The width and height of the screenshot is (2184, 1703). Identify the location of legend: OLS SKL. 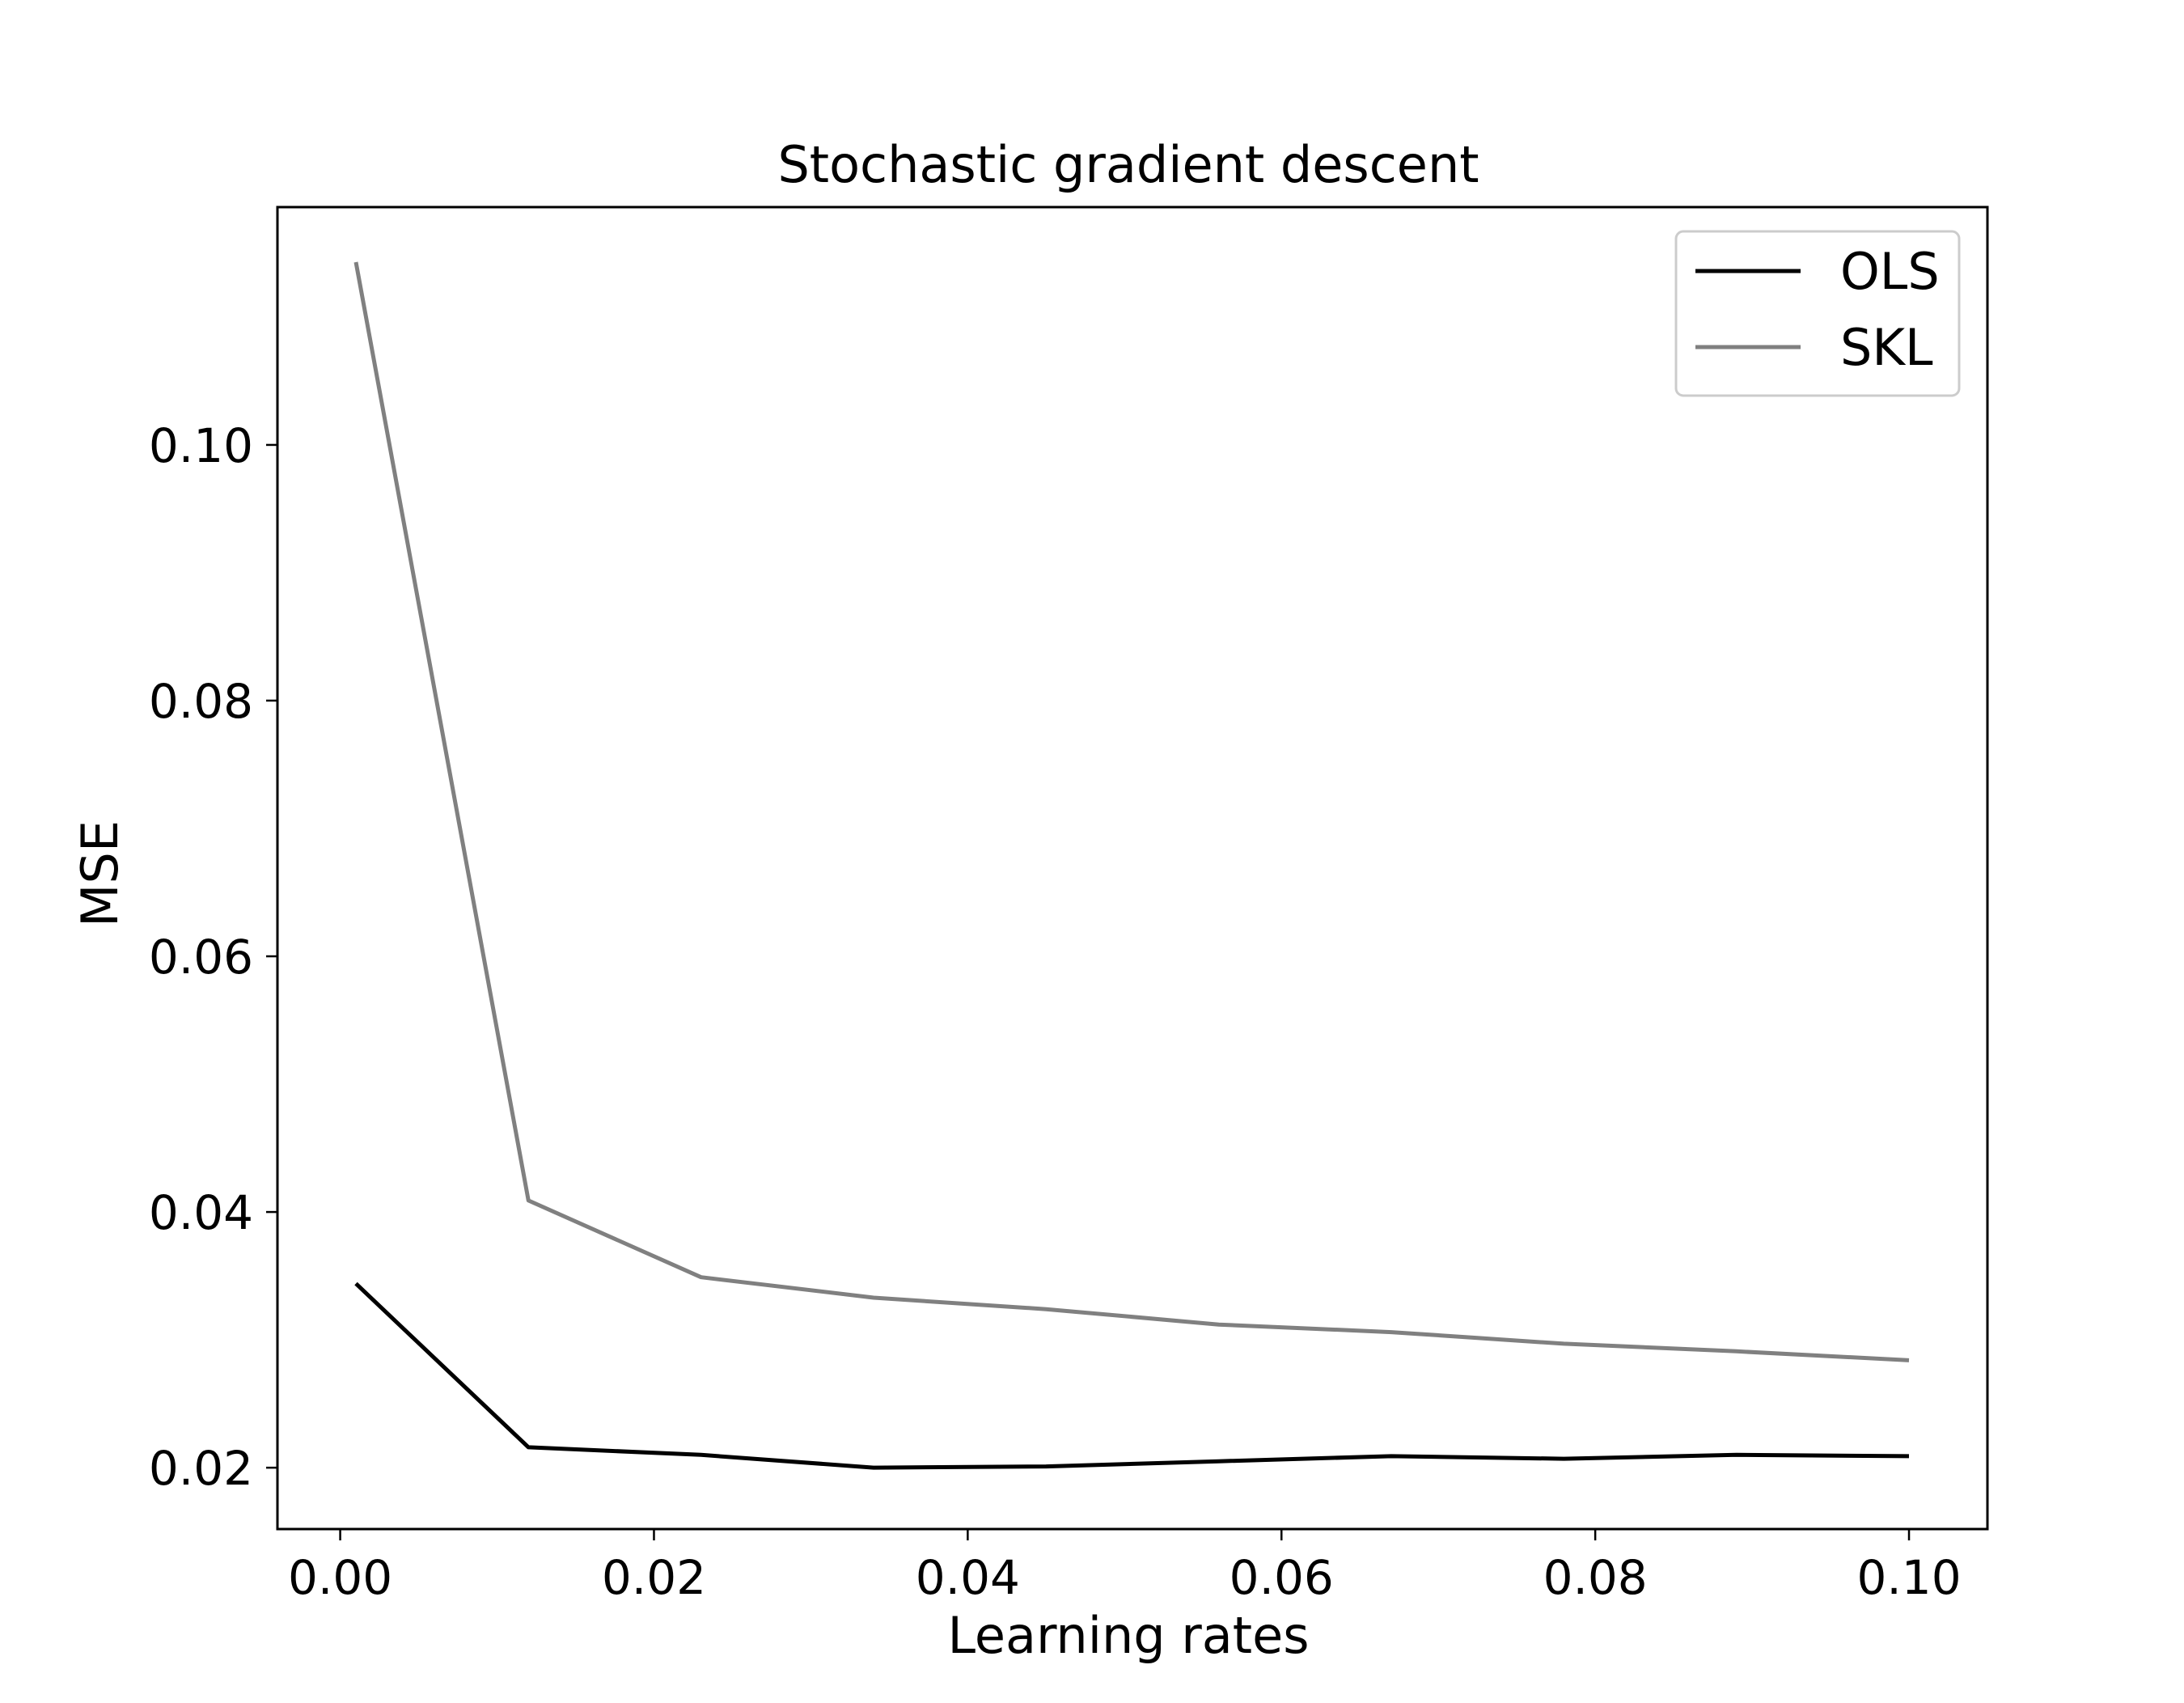
(1817, 313).